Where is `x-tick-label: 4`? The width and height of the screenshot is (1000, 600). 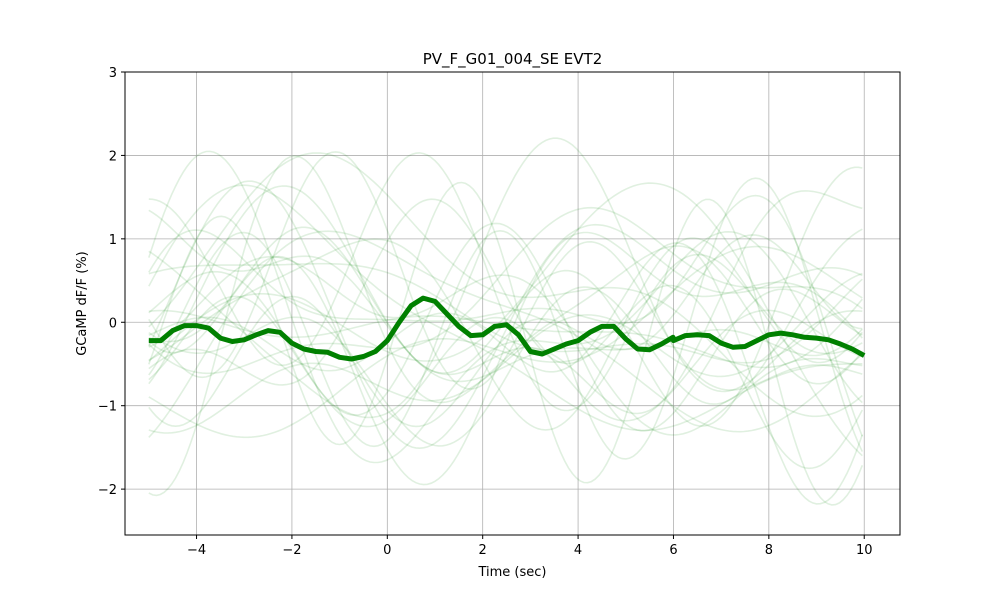 x-tick-label: 4 is located at coordinates (578, 550).